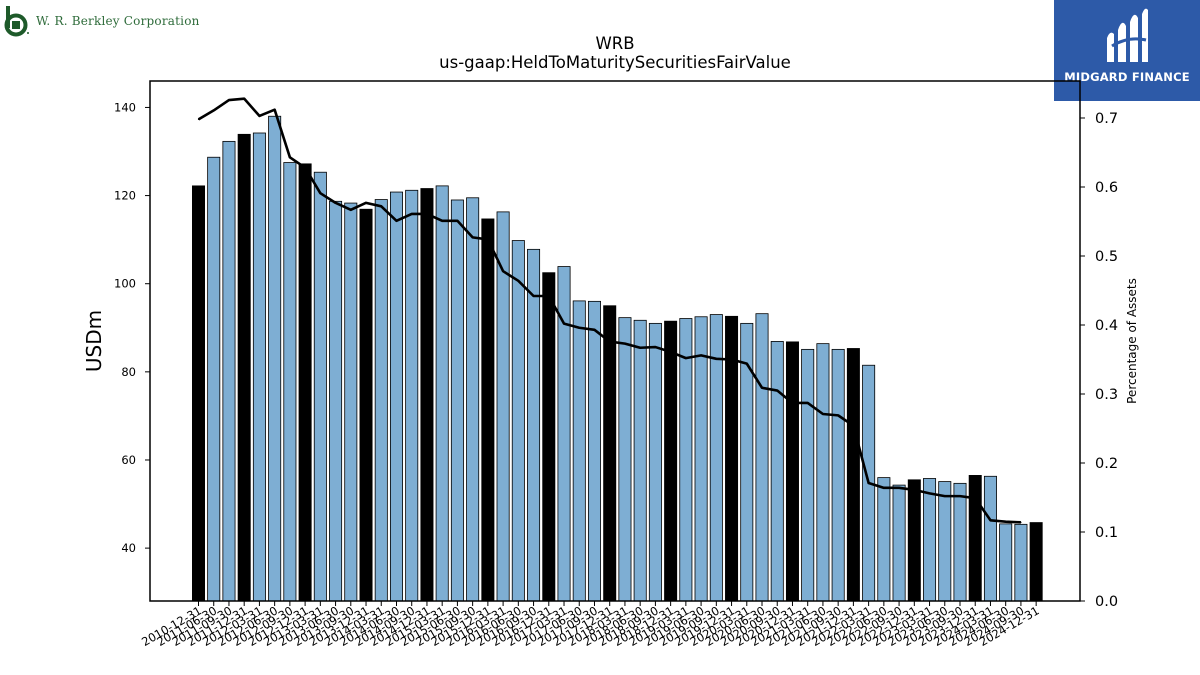 The width and height of the screenshot is (1200, 675). Describe the element at coordinates (128, 460) in the screenshot. I see `y-tick-label: 60` at that location.